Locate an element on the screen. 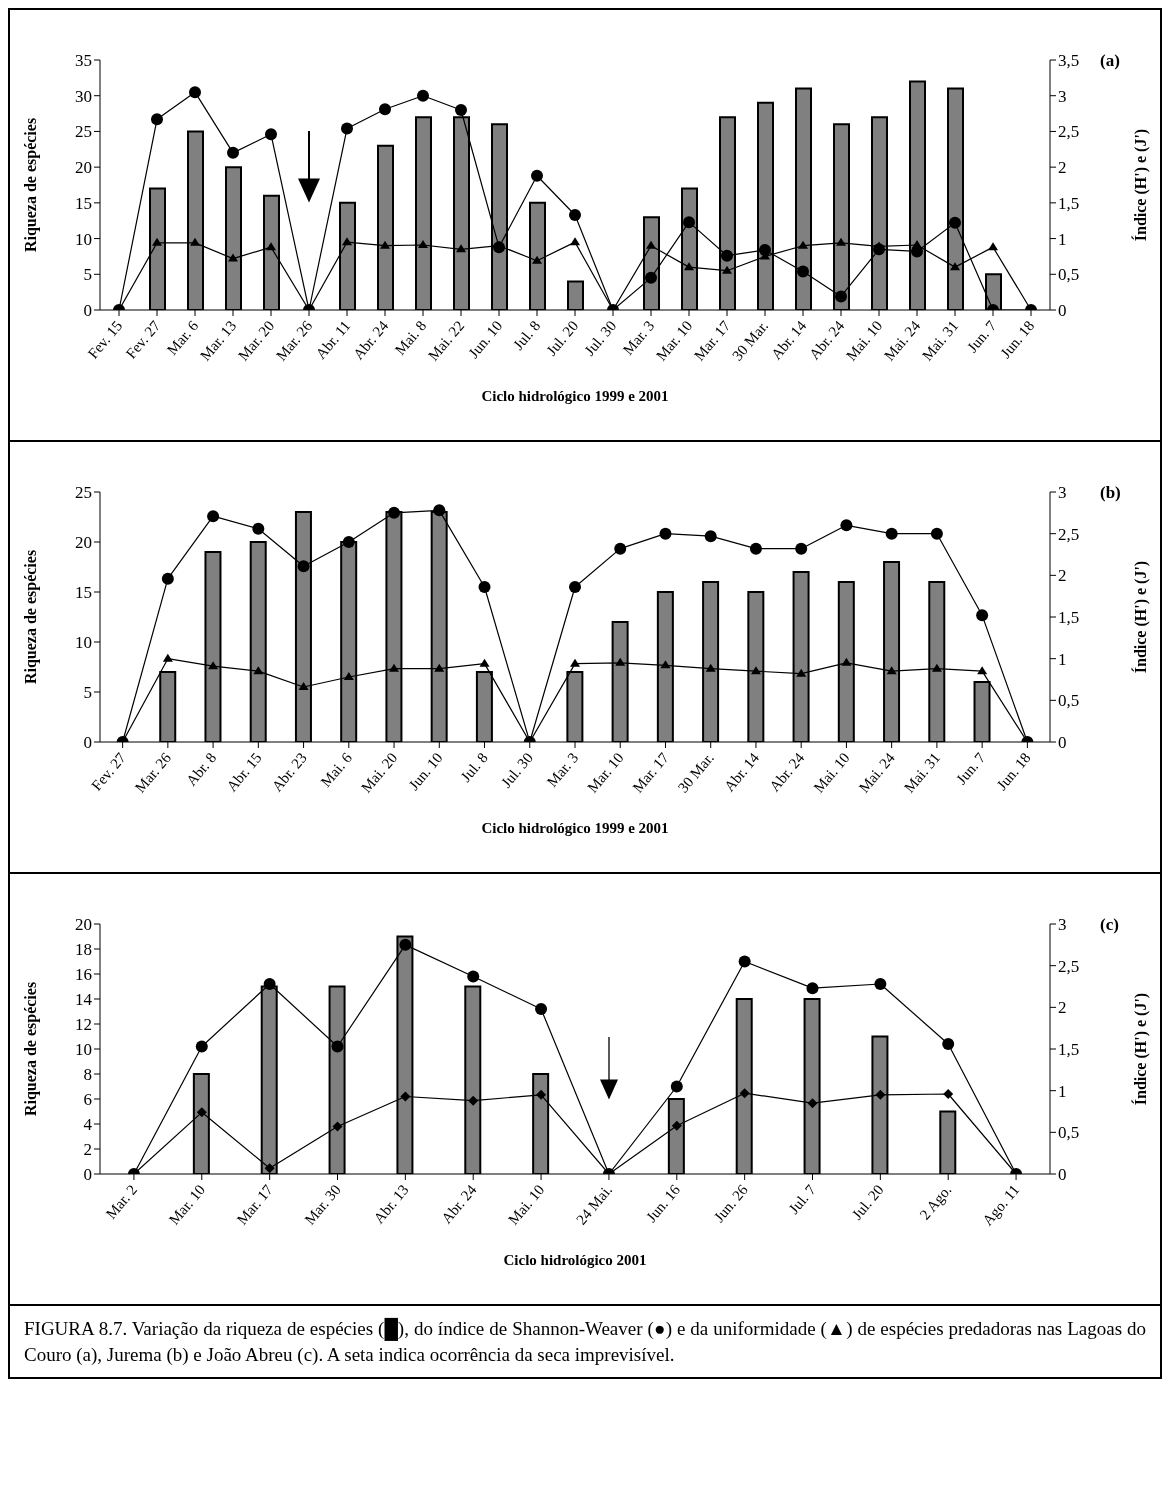  x-tick-label: Abr. 15 is located at coordinates (244, 772).